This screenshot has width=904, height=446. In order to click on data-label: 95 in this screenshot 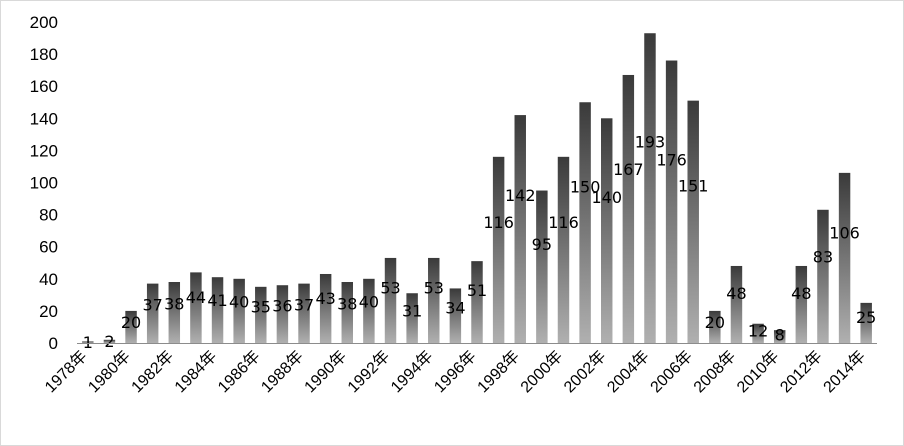, I will do `click(542, 244)`.